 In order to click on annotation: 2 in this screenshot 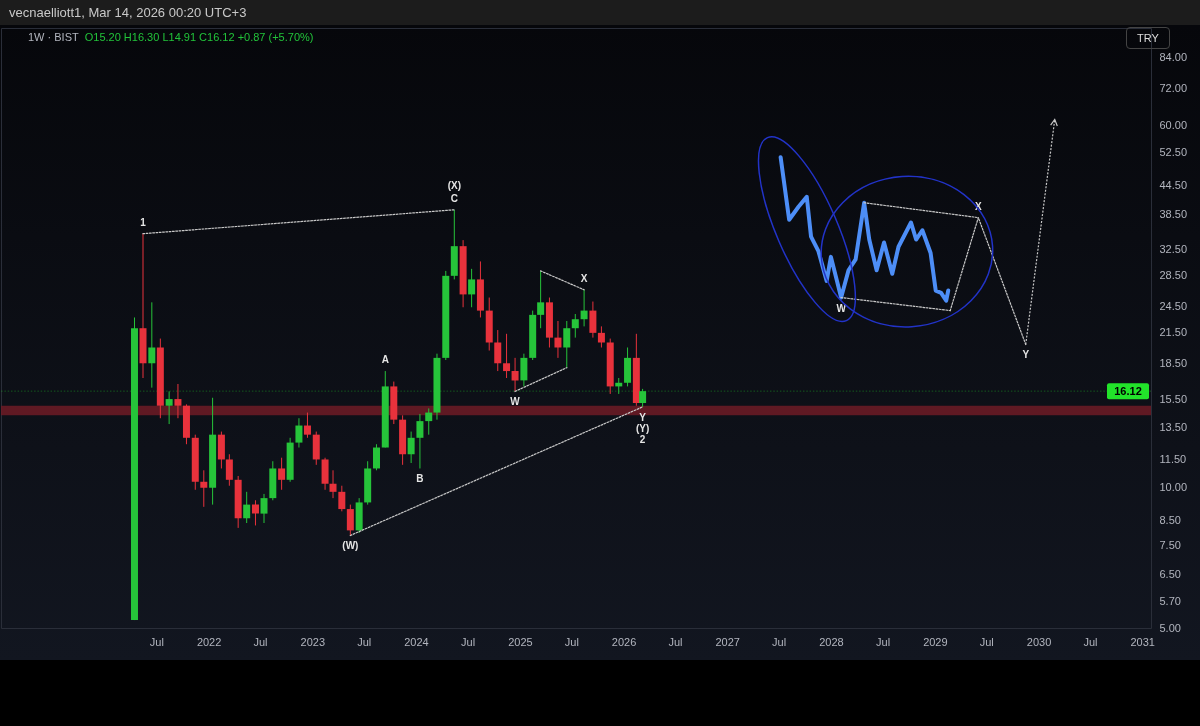, I will do `click(642, 439)`.